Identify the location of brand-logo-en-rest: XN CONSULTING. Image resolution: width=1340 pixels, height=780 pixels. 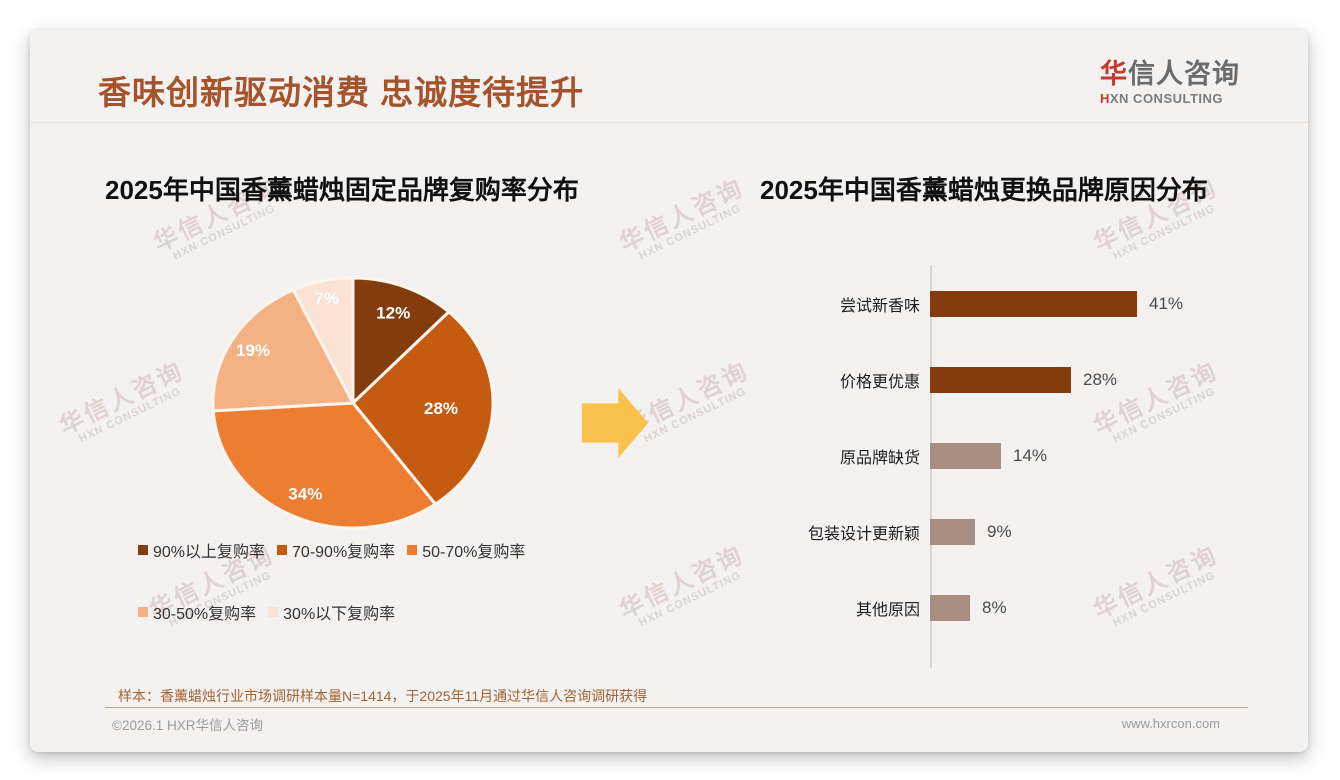
(1166, 98).